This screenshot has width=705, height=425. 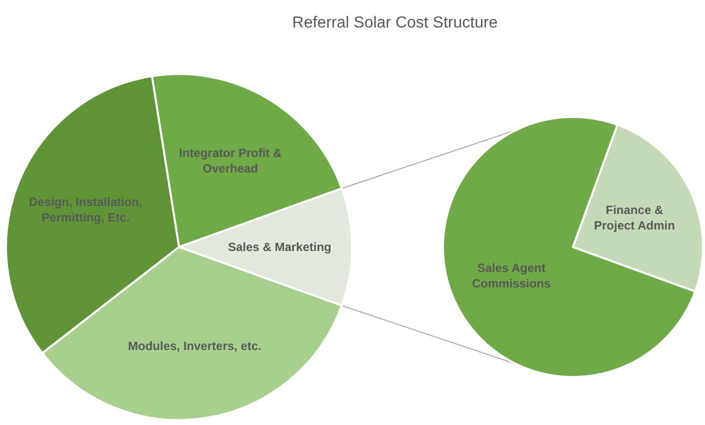 I want to click on slice-label: Integrator Profit & Overhead, so click(x=230, y=161).